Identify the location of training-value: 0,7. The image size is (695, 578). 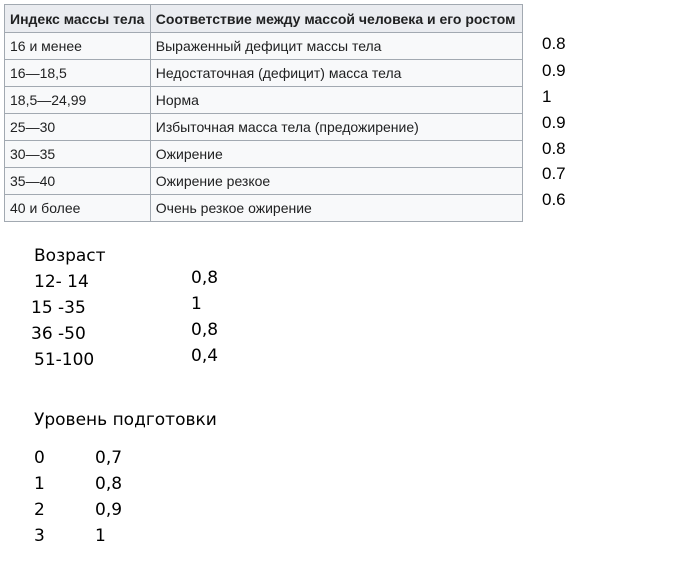
(109, 458).